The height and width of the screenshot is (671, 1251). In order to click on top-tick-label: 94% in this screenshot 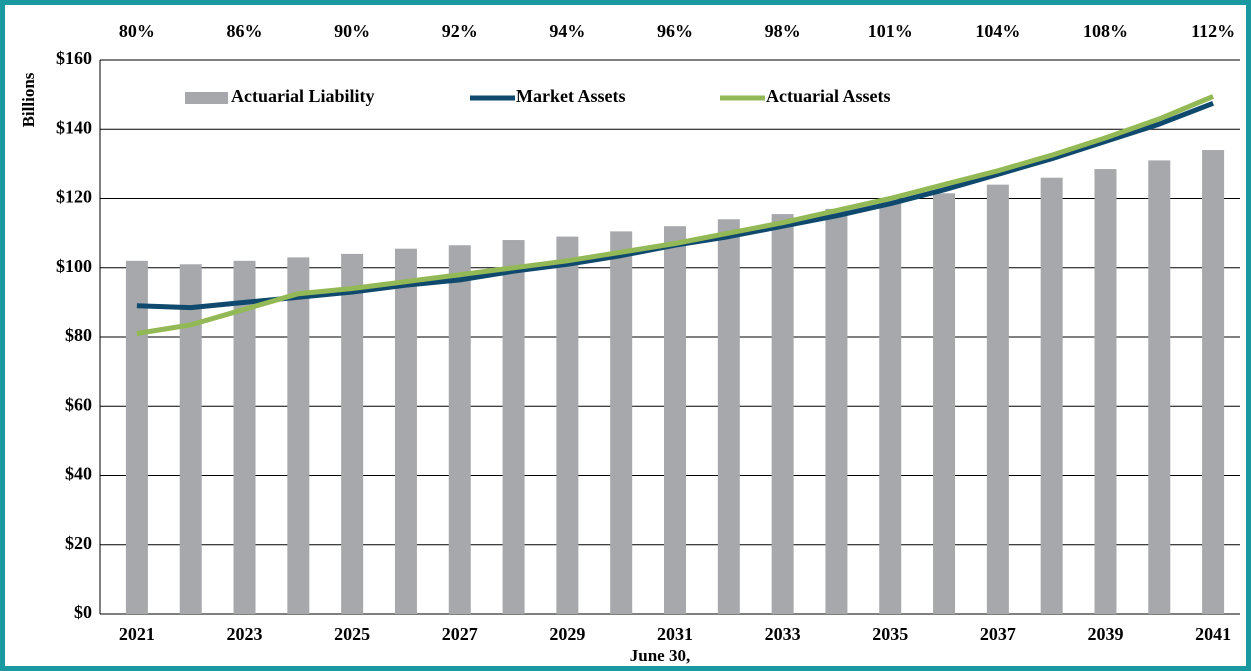, I will do `click(567, 31)`.